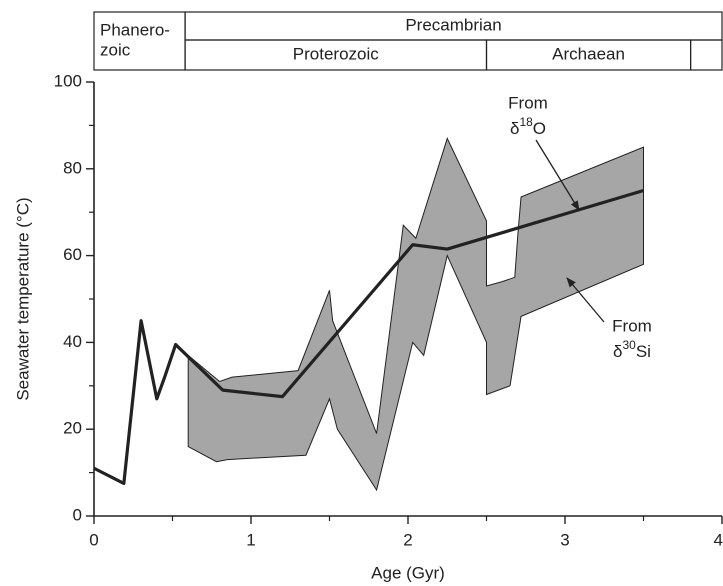  I want to click on y-tick-label: 40, so click(72, 341).